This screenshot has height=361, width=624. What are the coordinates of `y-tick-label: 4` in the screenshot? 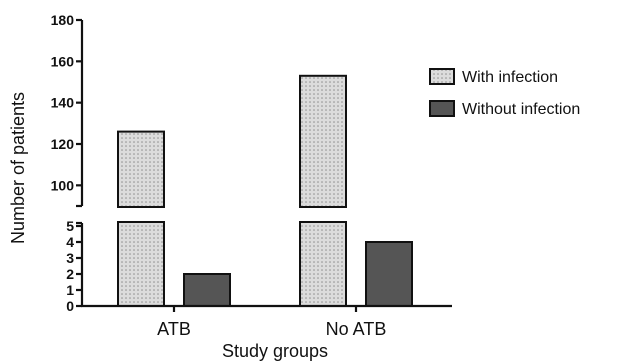 It's located at (70, 242).